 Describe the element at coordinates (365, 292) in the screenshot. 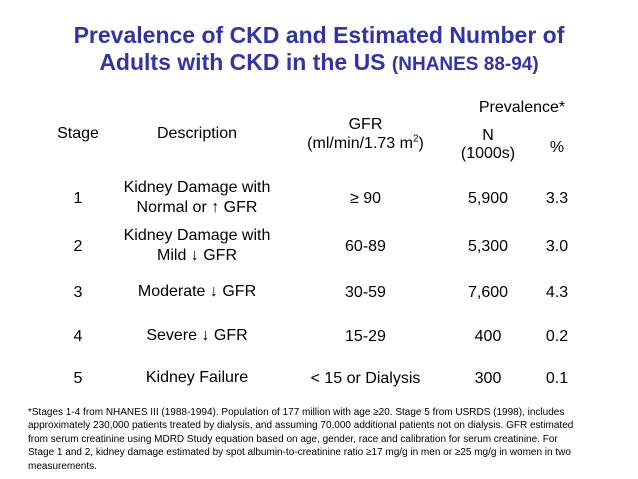

I see `gfr-cell: 30-59` at that location.